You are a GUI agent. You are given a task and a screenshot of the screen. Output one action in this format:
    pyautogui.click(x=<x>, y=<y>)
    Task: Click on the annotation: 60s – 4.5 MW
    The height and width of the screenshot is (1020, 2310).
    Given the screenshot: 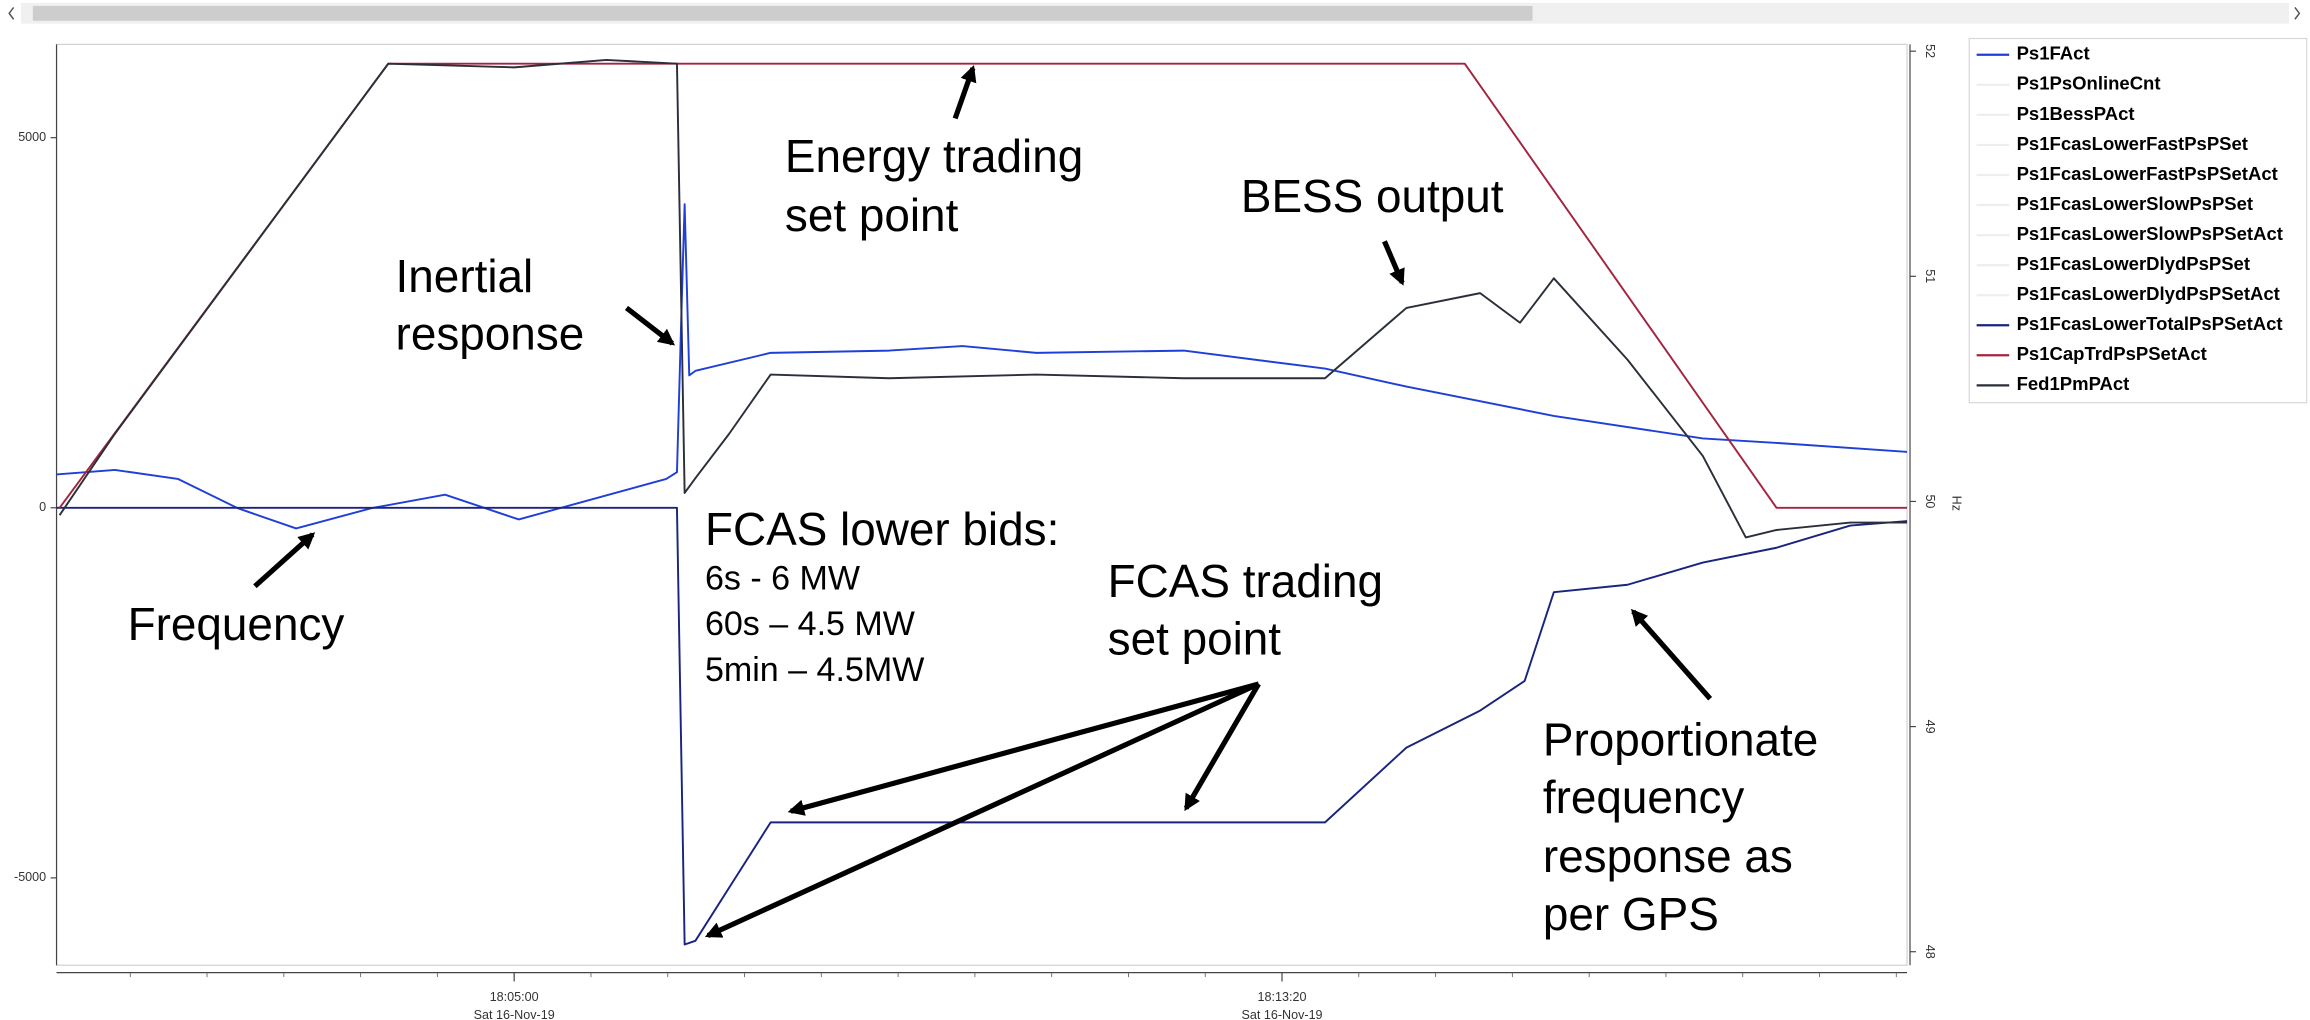 What is the action you would take?
    pyautogui.click(x=810, y=624)
    